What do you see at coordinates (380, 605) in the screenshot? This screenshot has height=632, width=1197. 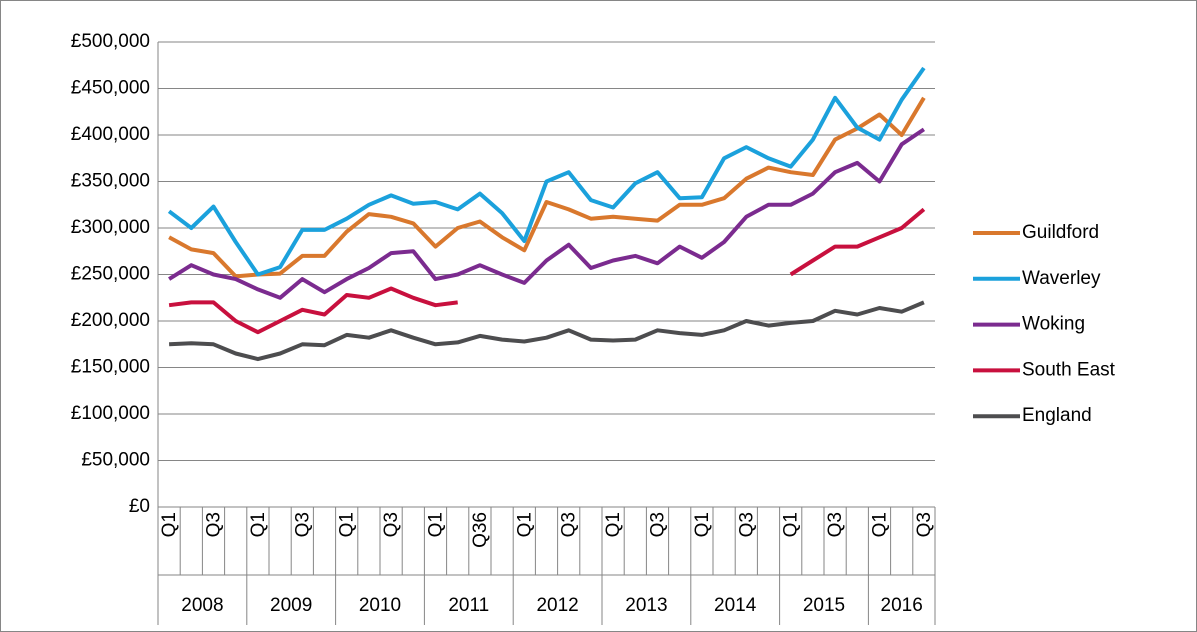 I see `x-group-label: 2010` at bounding box center [380, 605].